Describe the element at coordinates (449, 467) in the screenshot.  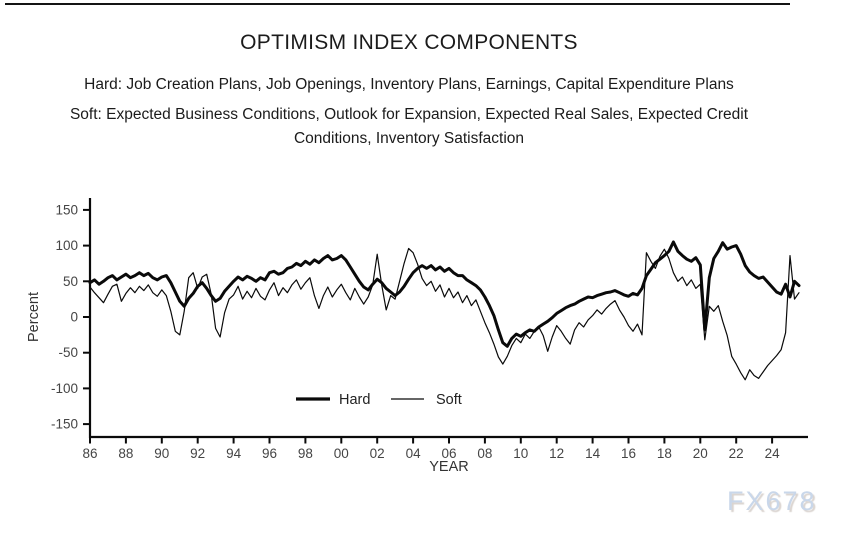
I see `x-axis-title: YEAR` at that location.